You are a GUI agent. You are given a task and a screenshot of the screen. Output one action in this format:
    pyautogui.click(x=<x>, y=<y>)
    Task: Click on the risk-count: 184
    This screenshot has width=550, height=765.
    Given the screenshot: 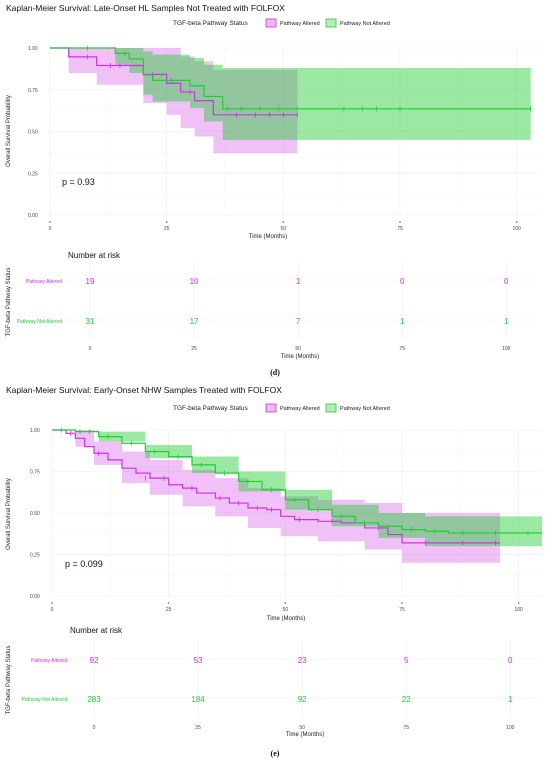 What is the action you would take?
    pyautogui.click(x=198, y=699)
    